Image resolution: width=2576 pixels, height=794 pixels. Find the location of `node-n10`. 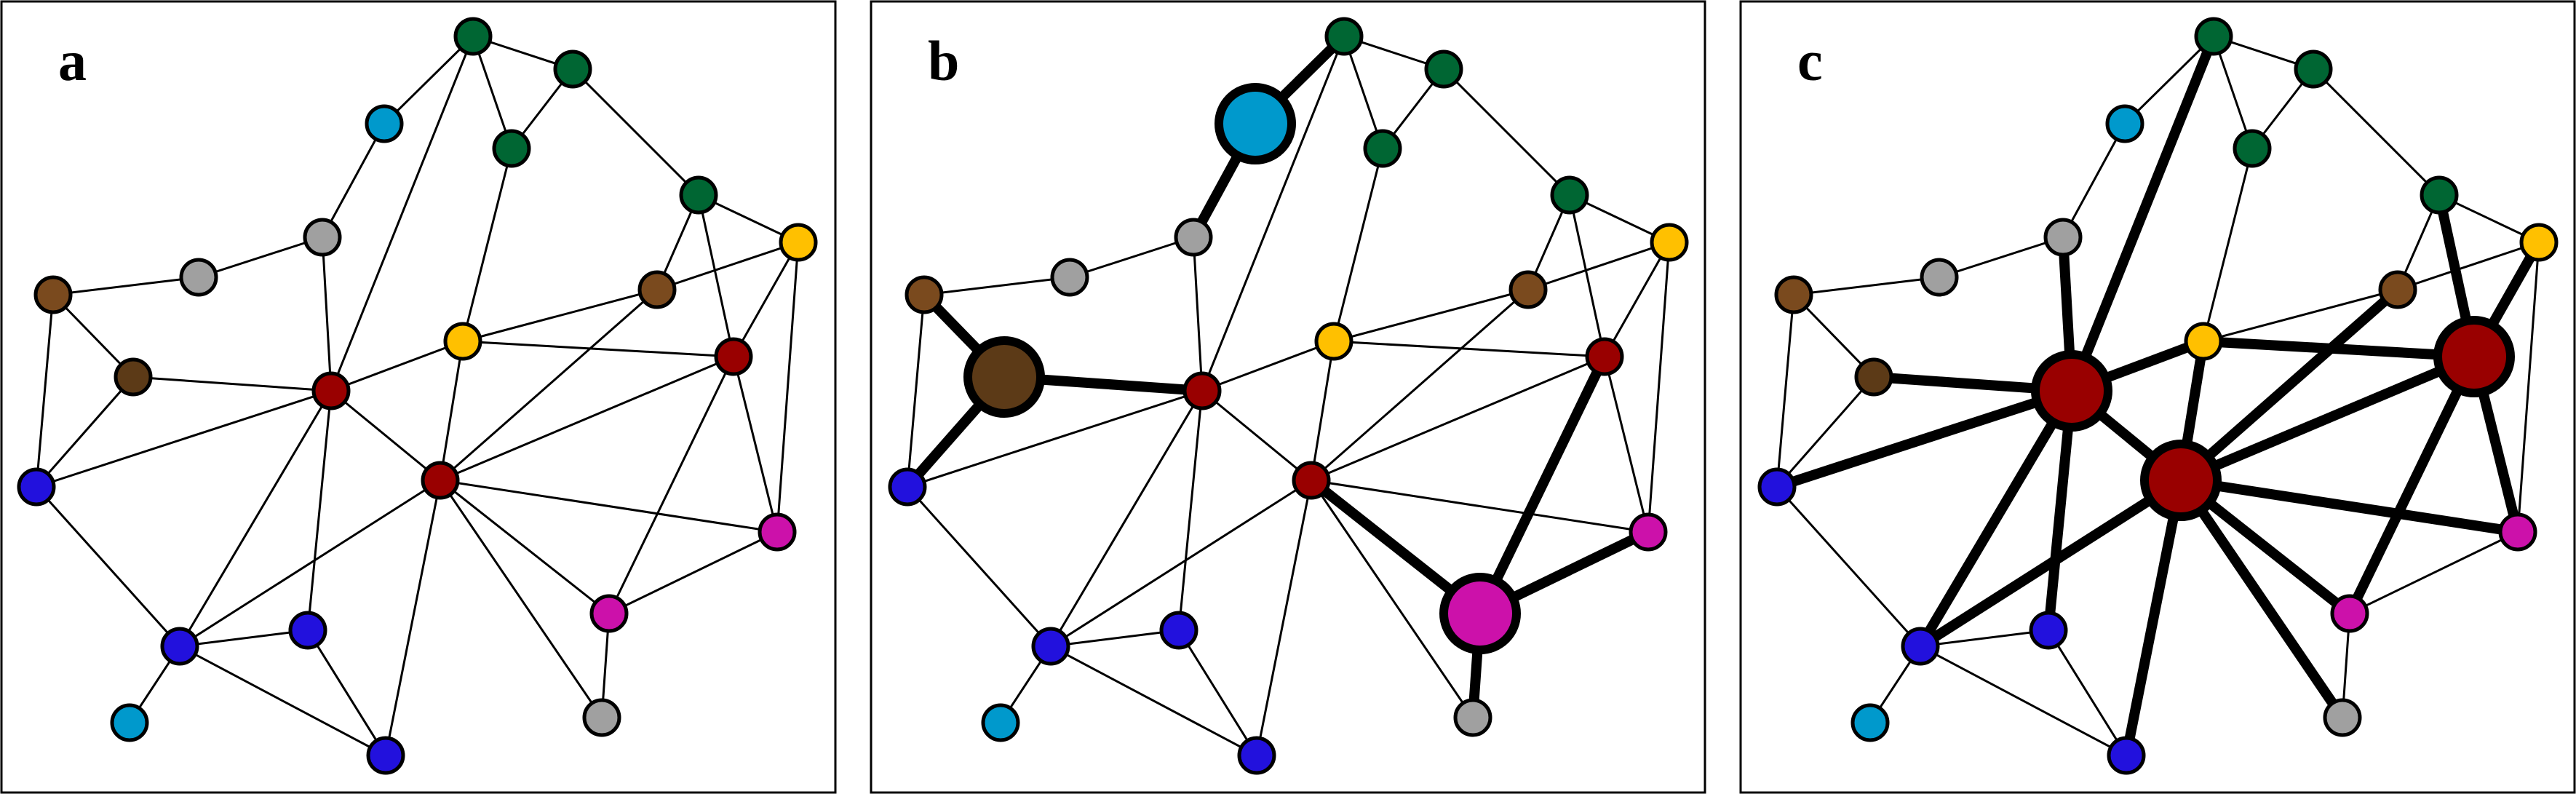

node-n10 is located at coordinates (1333, 341).